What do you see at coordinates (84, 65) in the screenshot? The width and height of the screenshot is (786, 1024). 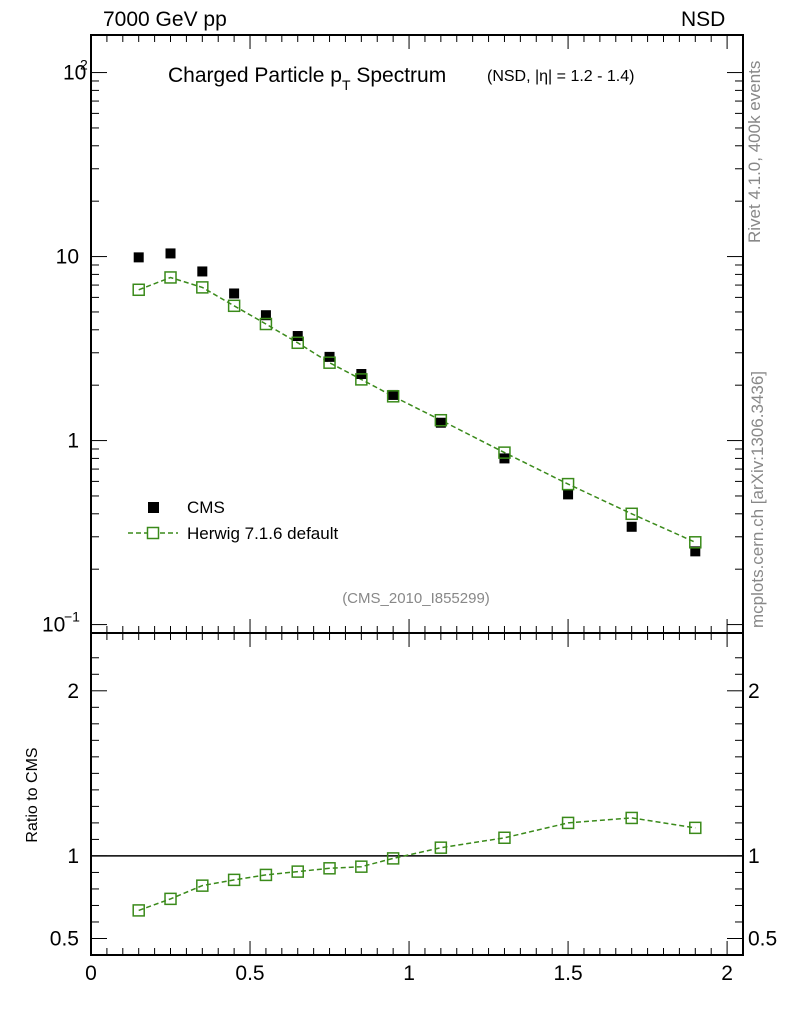 I see `y-tick-label-100-exponent: 2` at bounding box center [84, 65].